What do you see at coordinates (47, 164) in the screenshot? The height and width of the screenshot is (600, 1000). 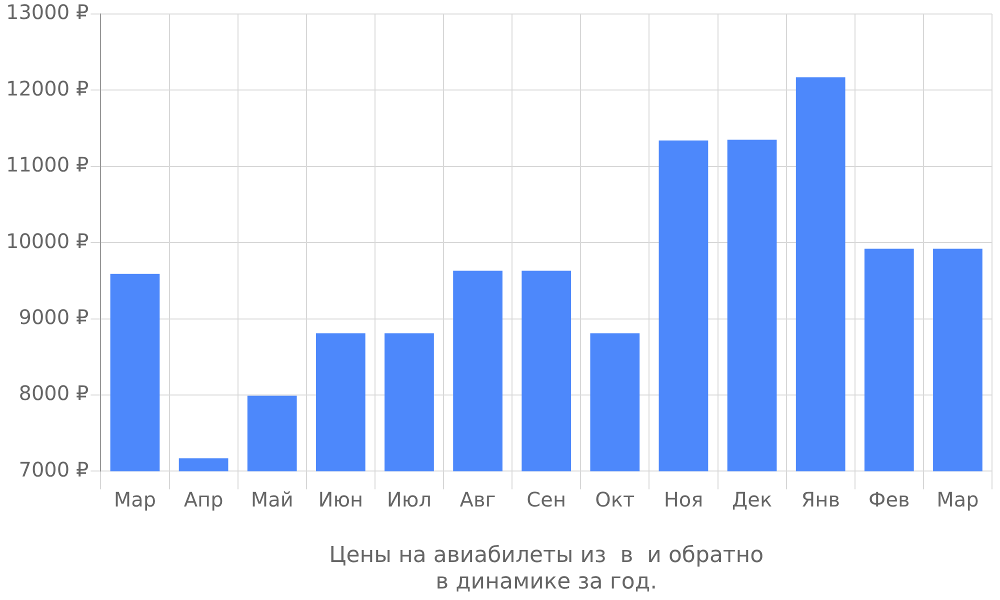 I see `y-tick-label: 11000 ₽` at bounding box center [47, 164].